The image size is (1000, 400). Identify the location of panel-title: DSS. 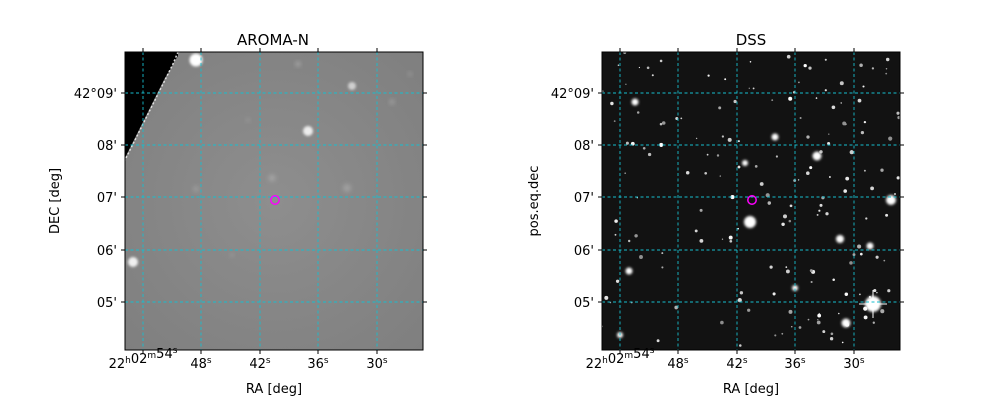
(751, 40).